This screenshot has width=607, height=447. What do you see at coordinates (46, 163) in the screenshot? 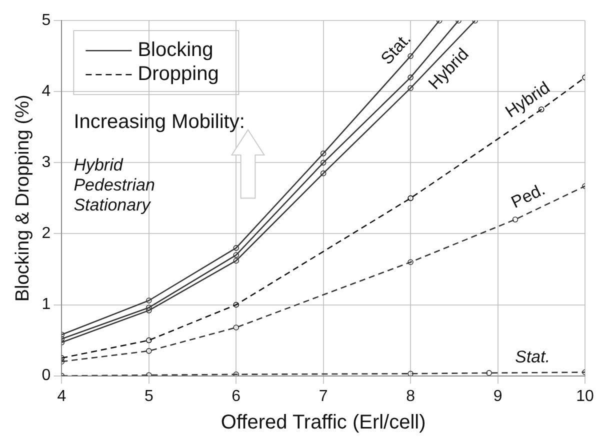
I see `y-tick-label: 3` at bounding box center [46, 163].